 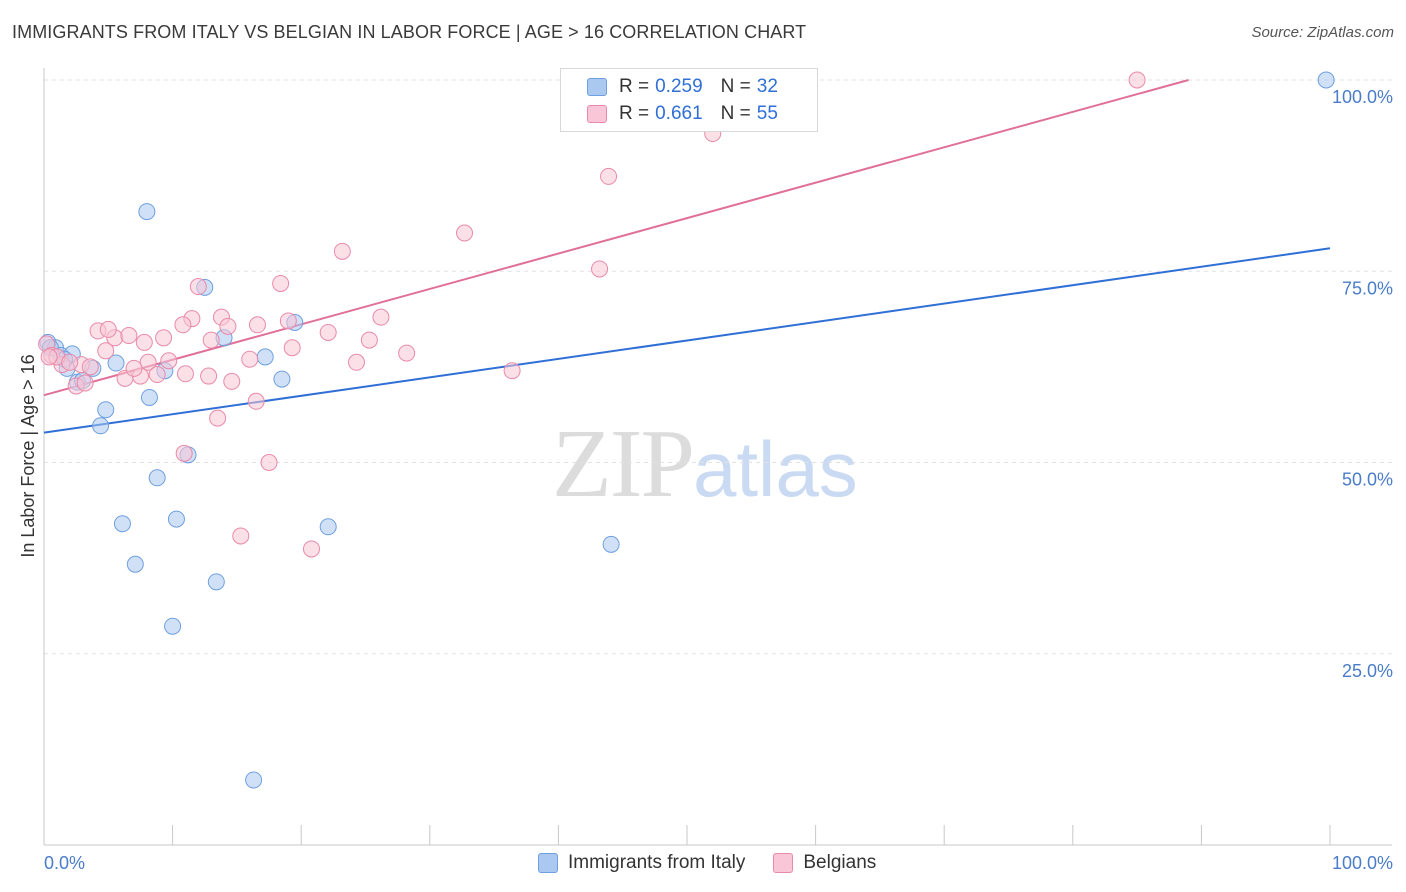 I want to click on y-tick-label: 25.0%, so click(x=1367, y=671).